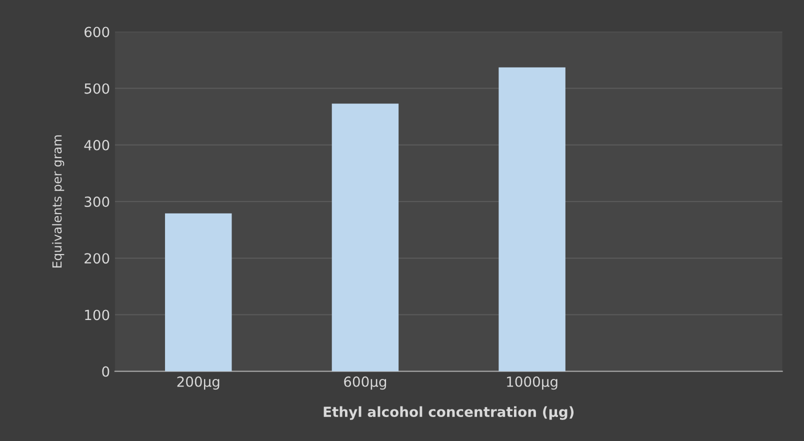  Describe the element at coordinates (97, 32) in the screenshot. I see `y-tick-label: 600` at that location.